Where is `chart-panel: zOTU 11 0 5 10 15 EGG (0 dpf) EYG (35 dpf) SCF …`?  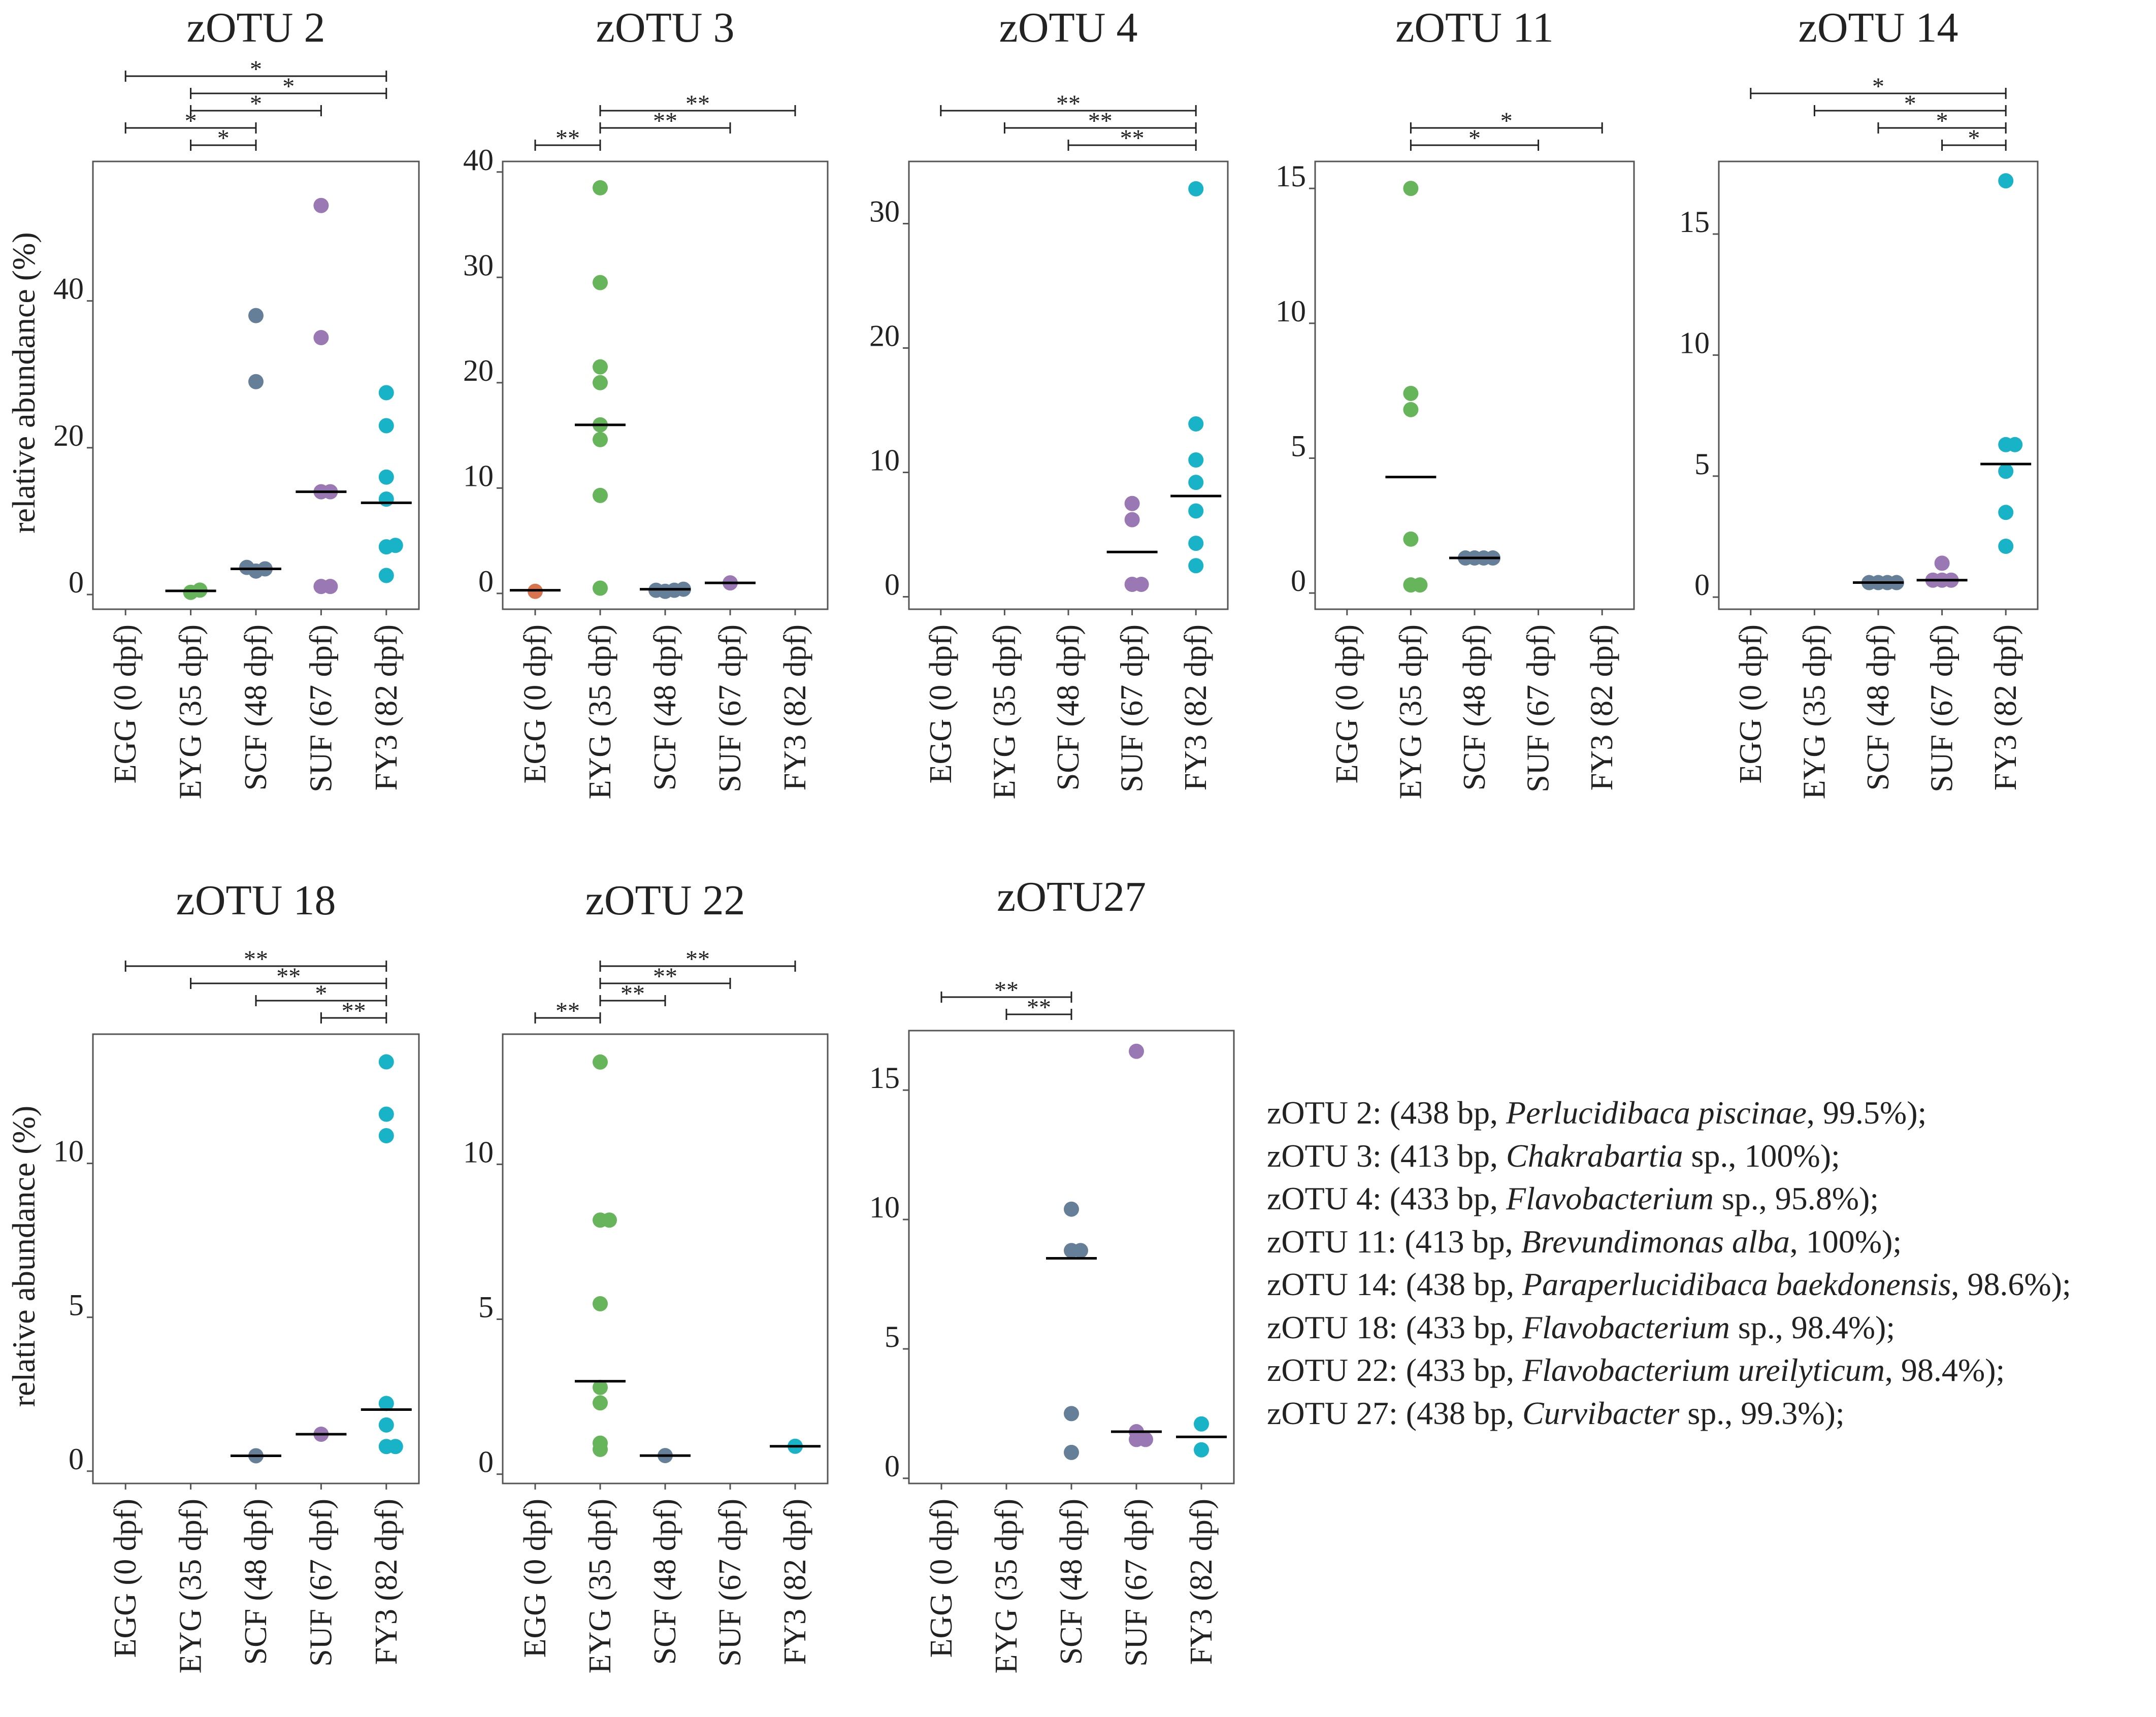
chart-panel: zOTU 11 0 5 10 15 EGG (0 dpf) EYG (35 dpf) SCF … is located at coordinates (1456, 402).